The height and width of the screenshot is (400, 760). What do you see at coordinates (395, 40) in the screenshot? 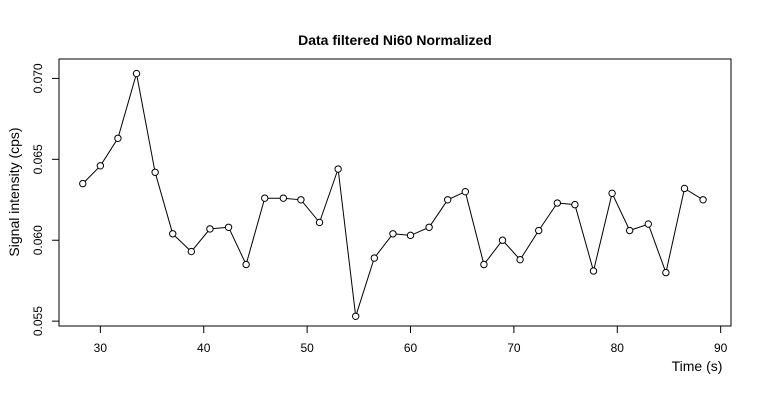
I see `chart-title: Data filtered Ni60 Normalized` at bounding box center [395, 40].